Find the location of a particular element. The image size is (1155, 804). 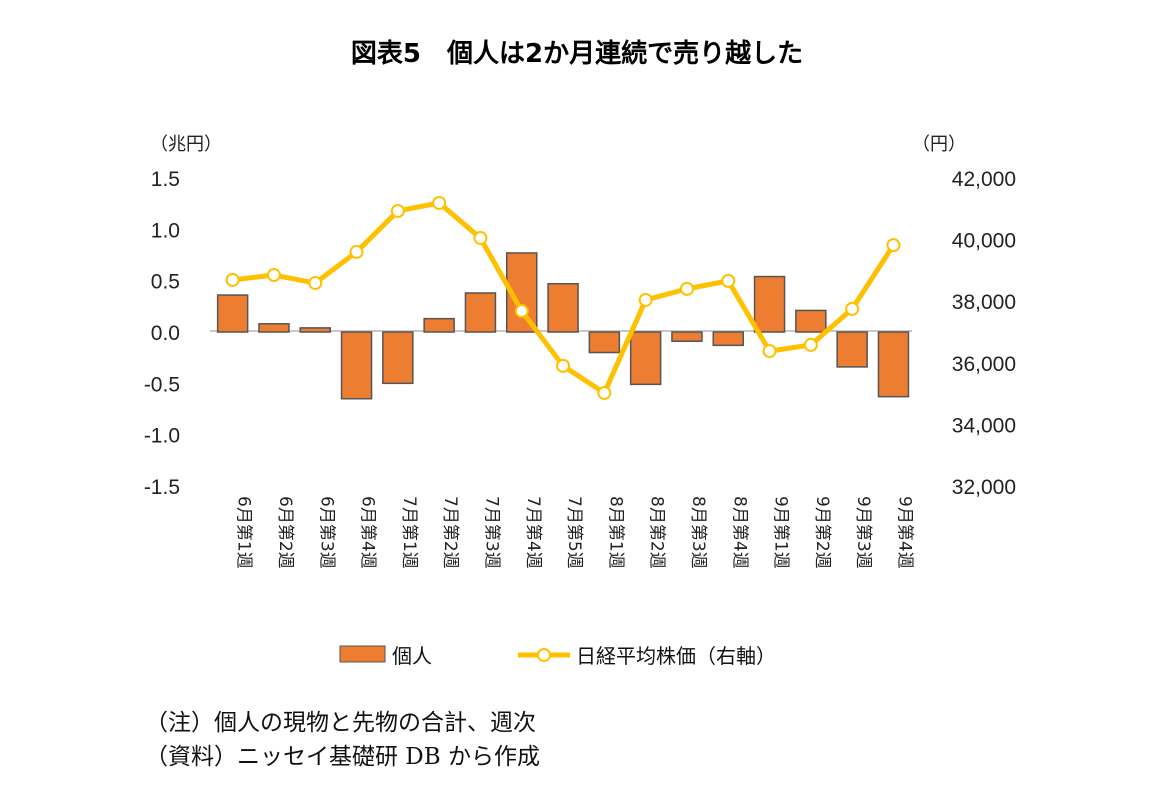

category-label: 9月第1週 is located at coordinates (781, 532).